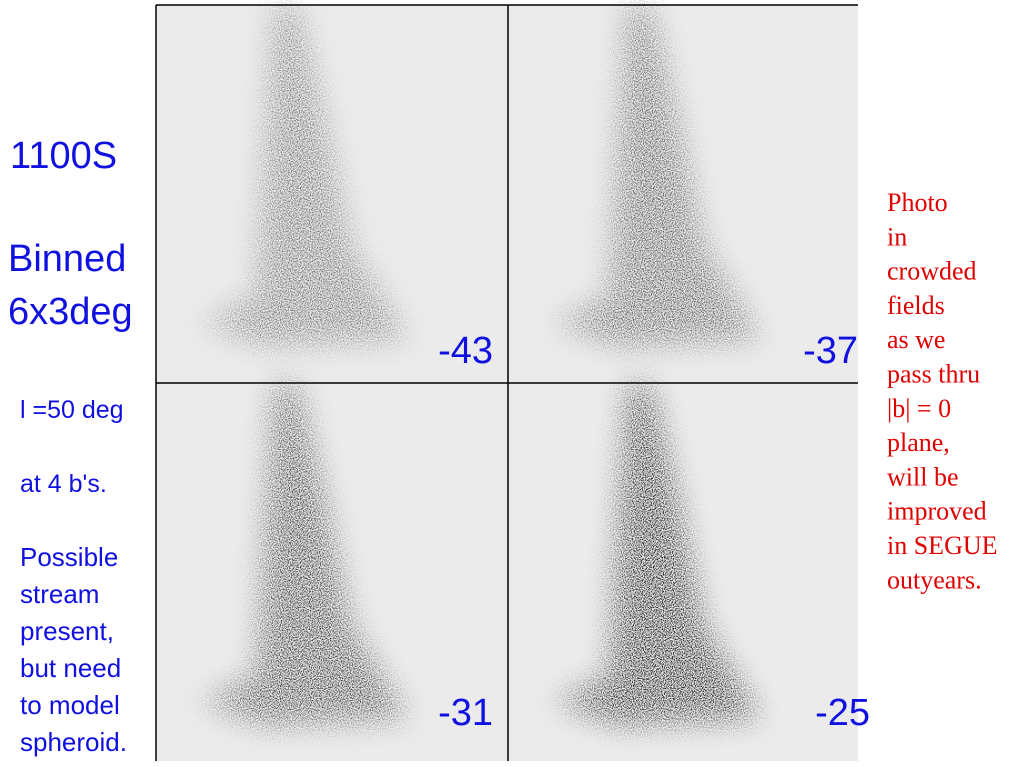  Describe the element at coordinates (73, 742) in the screenshot. I see `comment-line: spheroid.` at that location.